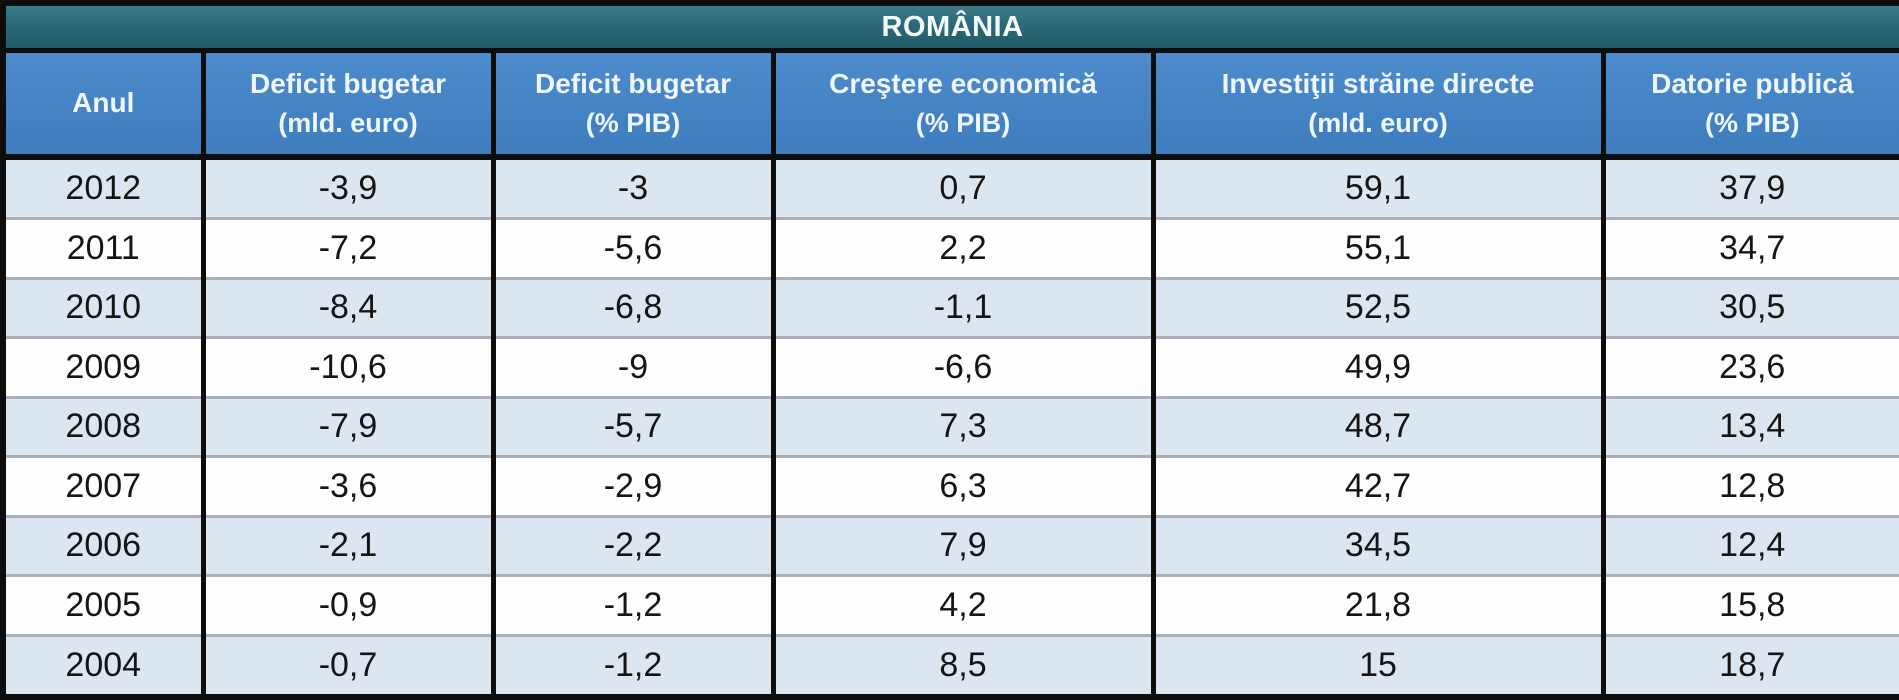 The height and width of the screenshot is (700, 1899). What do you see at coordinates (963, 486) in the screenshot?
I see `value-cell: 6,3` at bounding box center [963, 486].